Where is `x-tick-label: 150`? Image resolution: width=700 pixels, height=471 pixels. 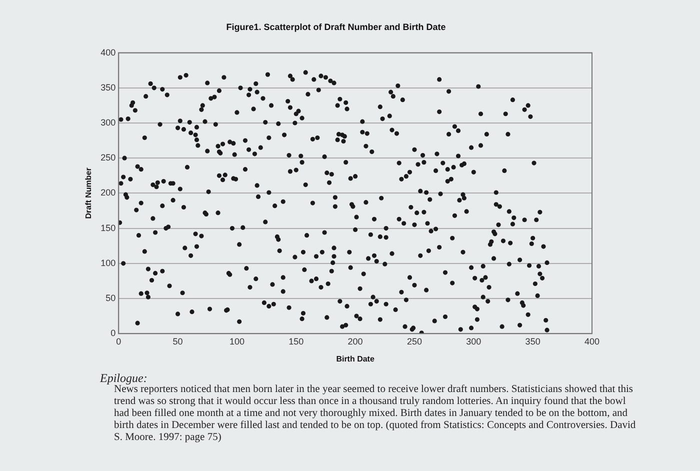 x-tick-label: 150 is located at coordinates (296, 341).